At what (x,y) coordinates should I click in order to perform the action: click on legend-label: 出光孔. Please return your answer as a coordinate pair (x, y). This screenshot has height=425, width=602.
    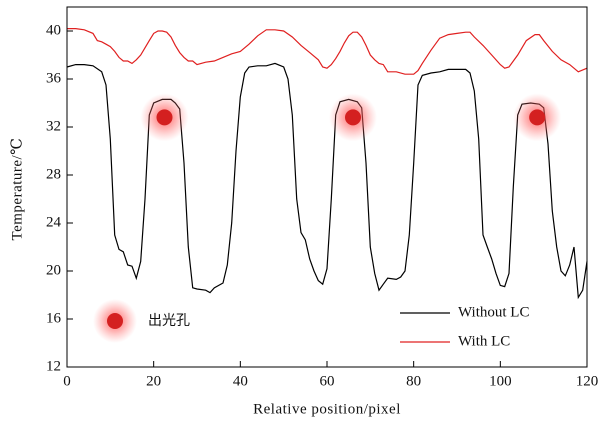
    Looking at the image, I should click on (169, 321).